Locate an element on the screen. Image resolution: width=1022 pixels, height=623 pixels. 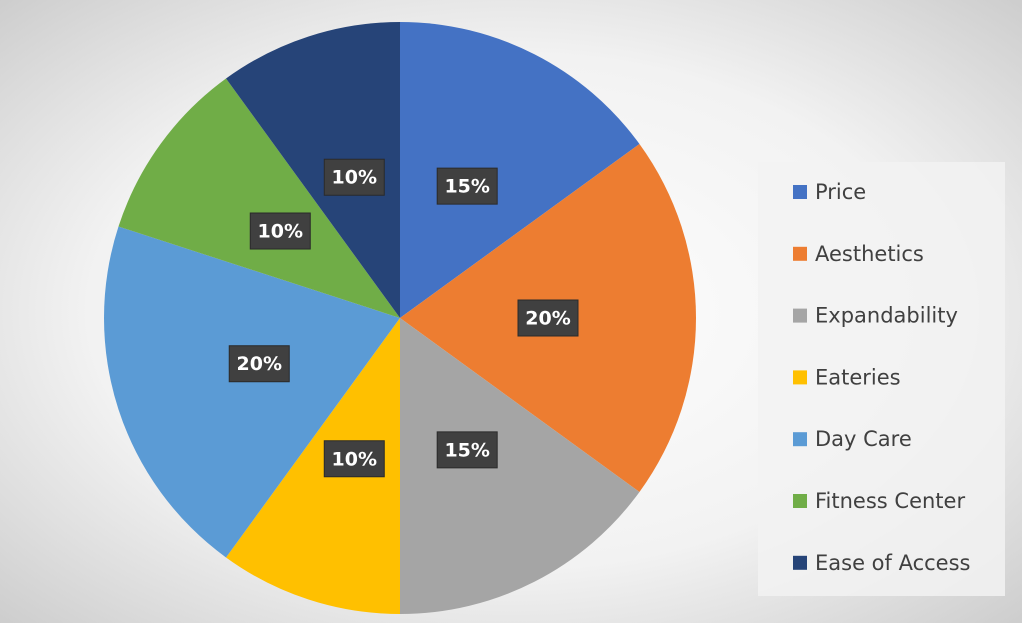
legend-label: Aesthetics is located at coordinates (869, 254).